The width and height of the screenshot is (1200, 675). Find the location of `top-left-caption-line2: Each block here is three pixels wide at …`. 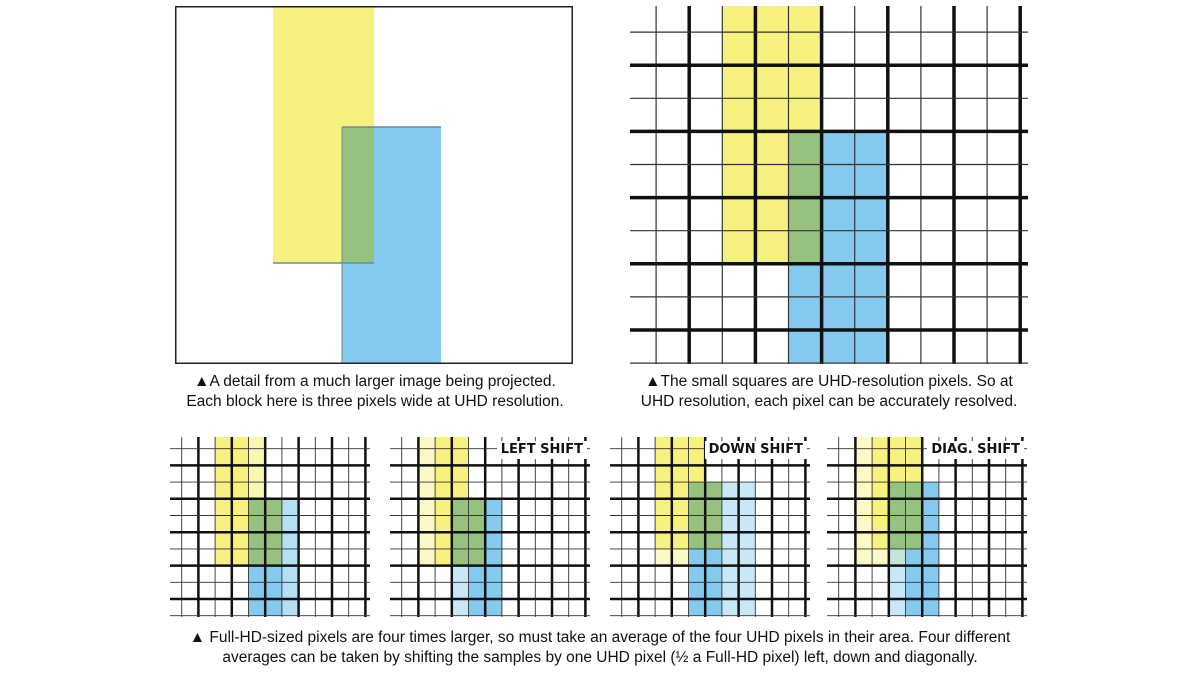

top-left-caption-line2: Each block here is three pixels wide at … is located at coordinates (375, 401).